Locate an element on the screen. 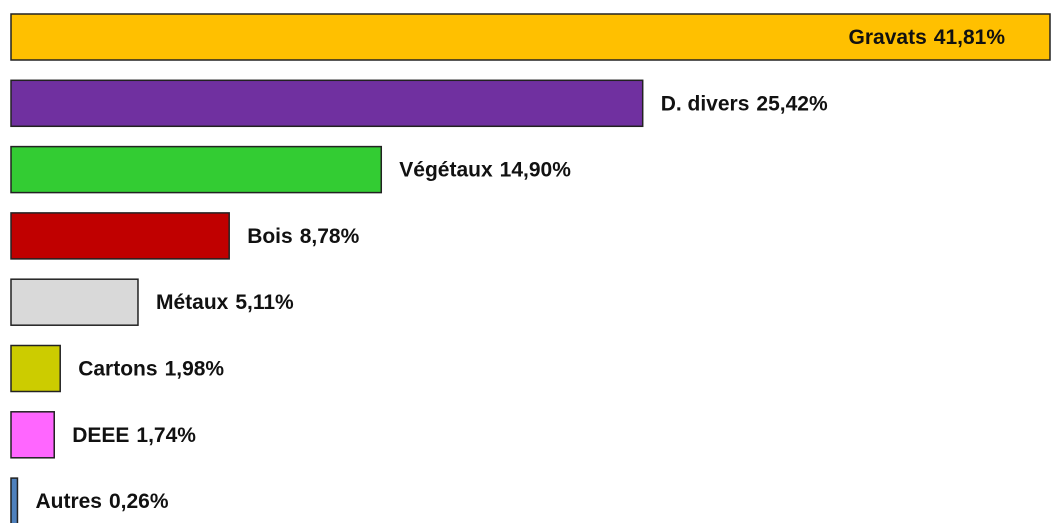 The height and width of the screenshot is (523, 1062). bar-label: Métaux 5,11% is located at coordinates (225, 302).